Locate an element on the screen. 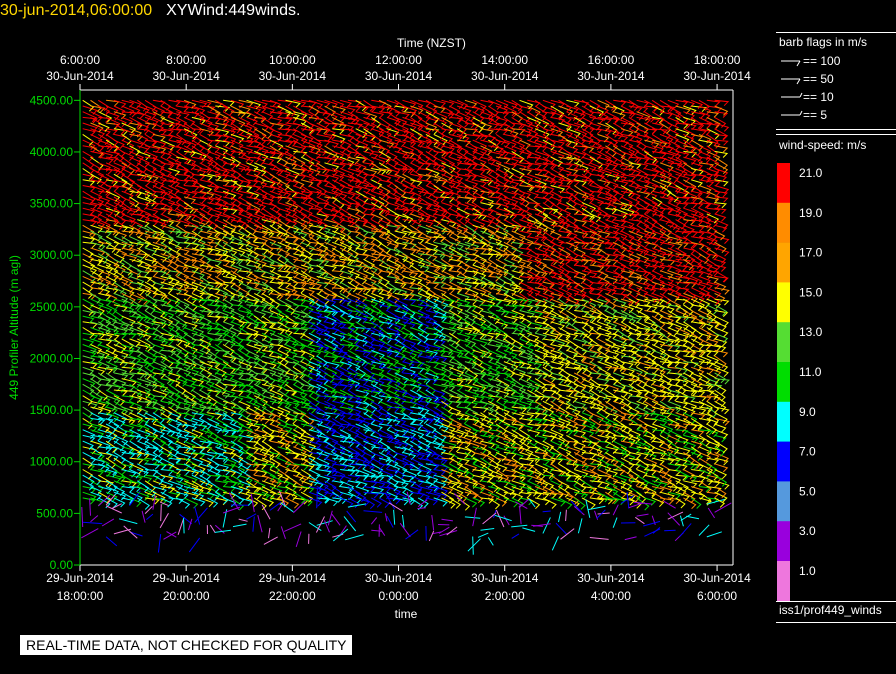  bottom-tick-time: 20:00:00 is located at coordinates (186, 596).